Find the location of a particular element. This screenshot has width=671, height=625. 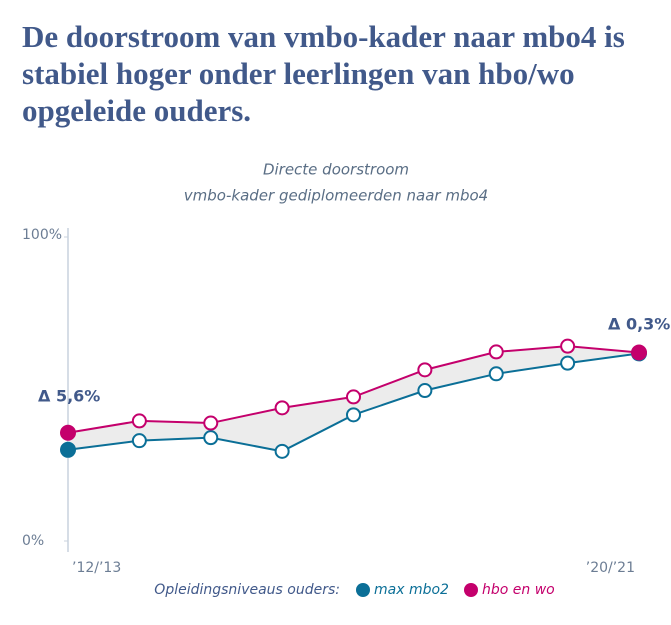

x-tick-label: ’20/’21 is located at coordinates (610, 568).